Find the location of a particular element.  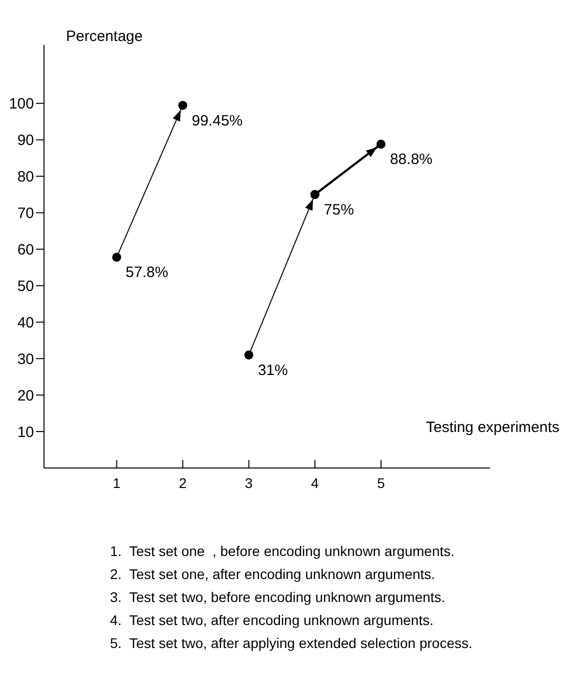

y-tick-label: 20 is located at coordinates (25, 395).